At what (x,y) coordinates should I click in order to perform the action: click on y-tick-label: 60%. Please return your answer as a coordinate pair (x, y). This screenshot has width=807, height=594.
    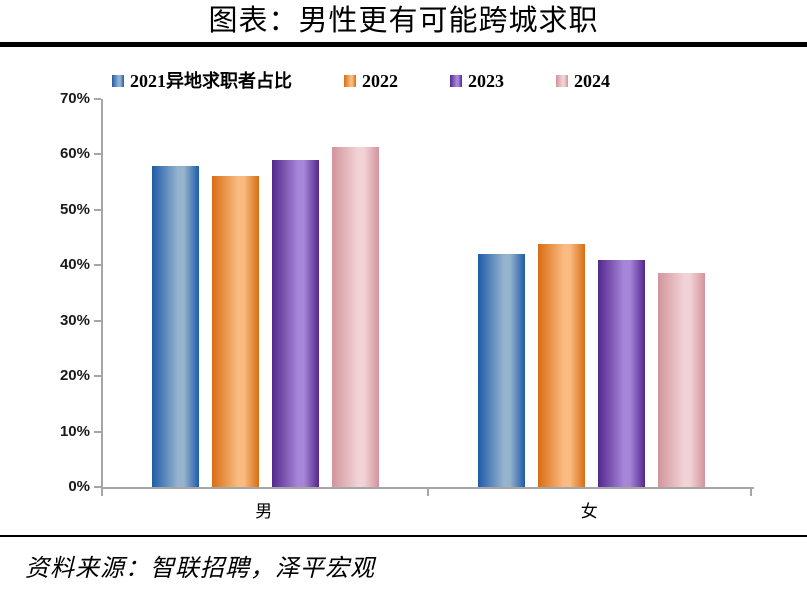
    Looking at the image, I should click on (74, 154).